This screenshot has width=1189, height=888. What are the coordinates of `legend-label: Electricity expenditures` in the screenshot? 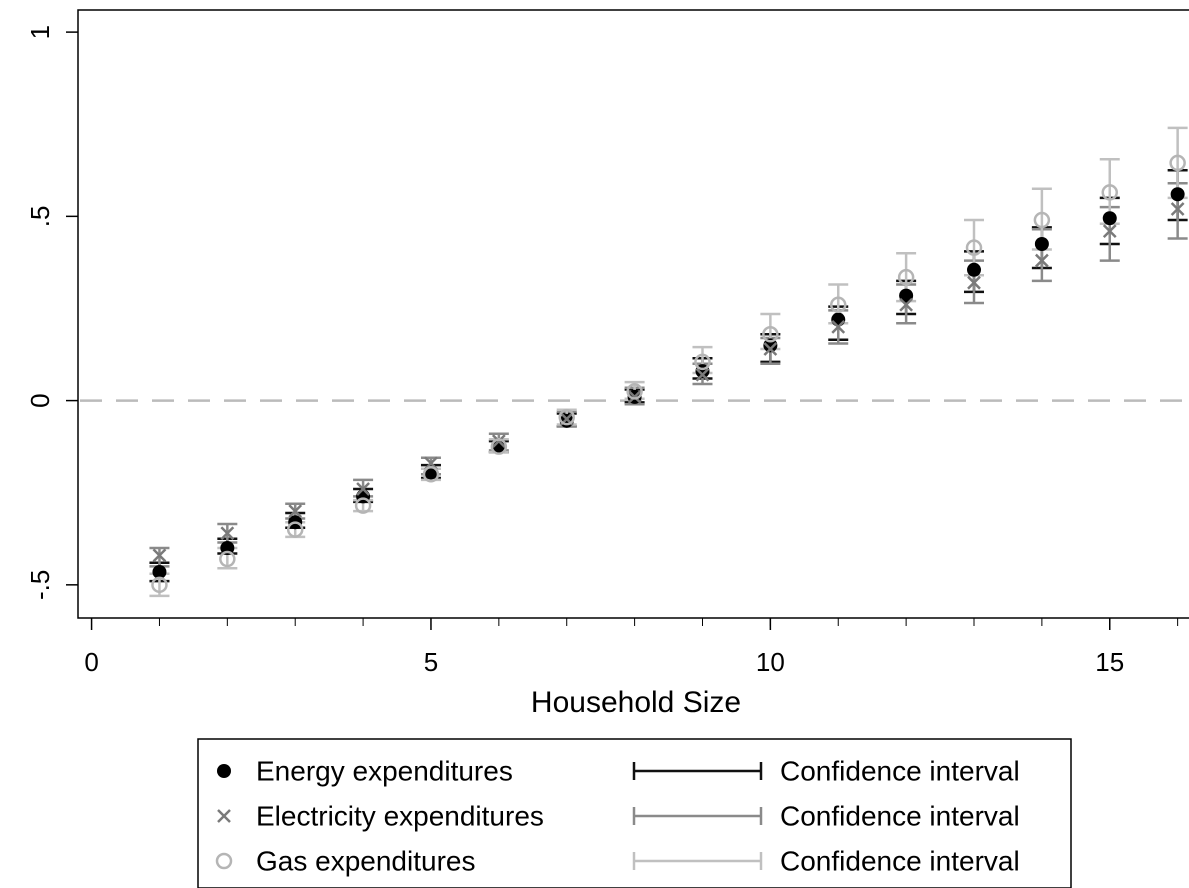 It's located at (400, 816).